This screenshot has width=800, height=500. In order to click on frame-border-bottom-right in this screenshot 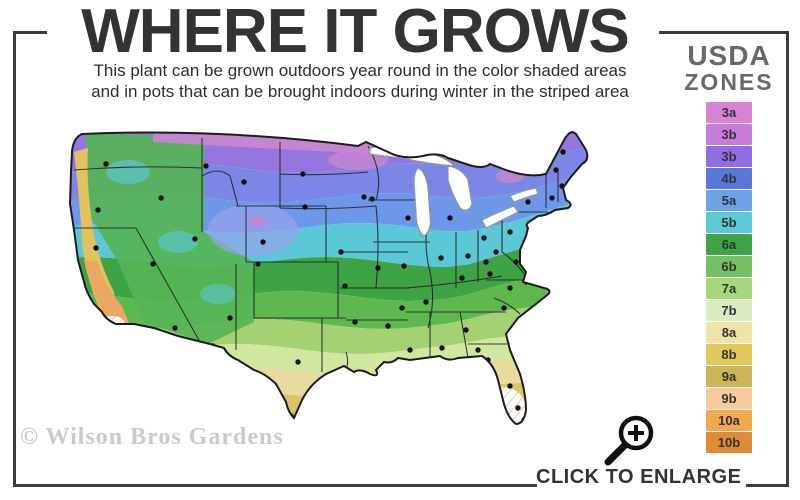, I will do `click(767, 485)`.